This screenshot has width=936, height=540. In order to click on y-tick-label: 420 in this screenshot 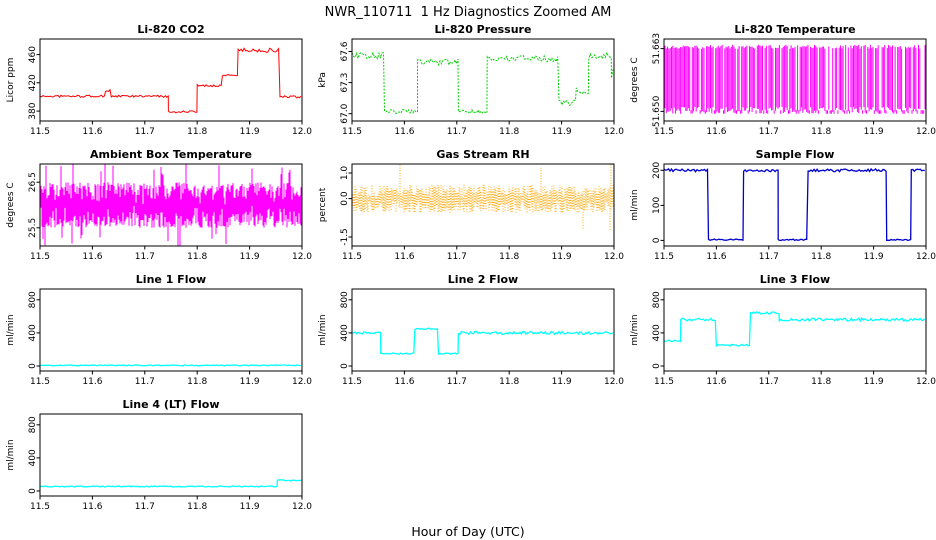, I will do `click(33, 82)`.